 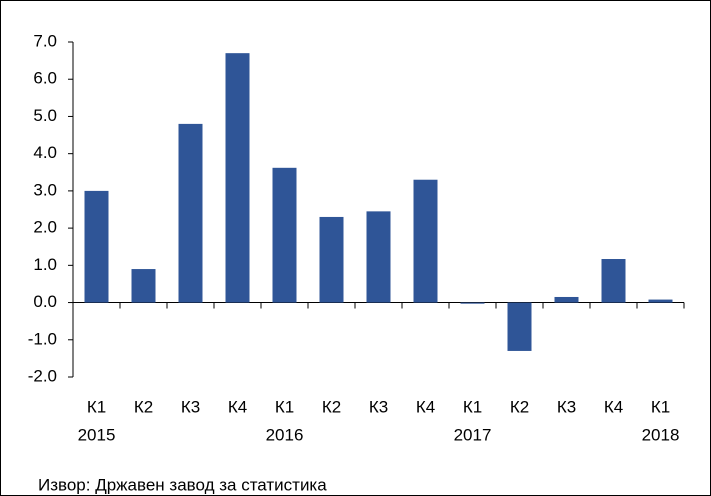 What do you see at coordinates (45, 152) in the screenshot?
I see `y-tick-label: 4.0` at bounding box center [45, 152].